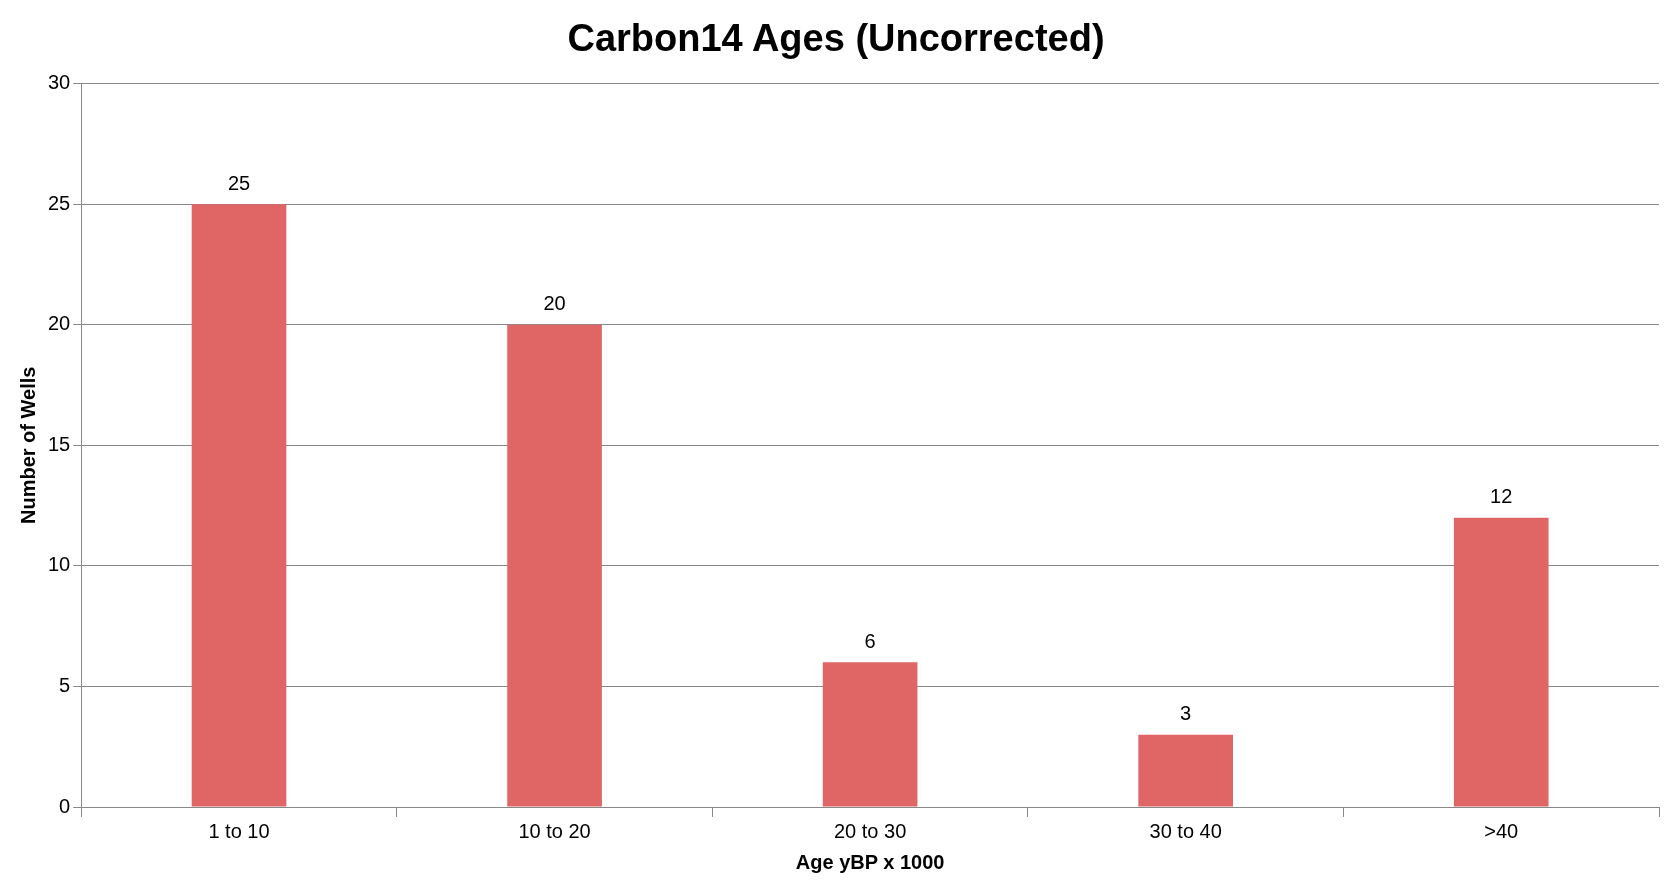 The width and height of the screenshot is (1677, 892). Describe the element at coordinates (1186, 713) in the screenshot. I see `data-label: 3` at that location.